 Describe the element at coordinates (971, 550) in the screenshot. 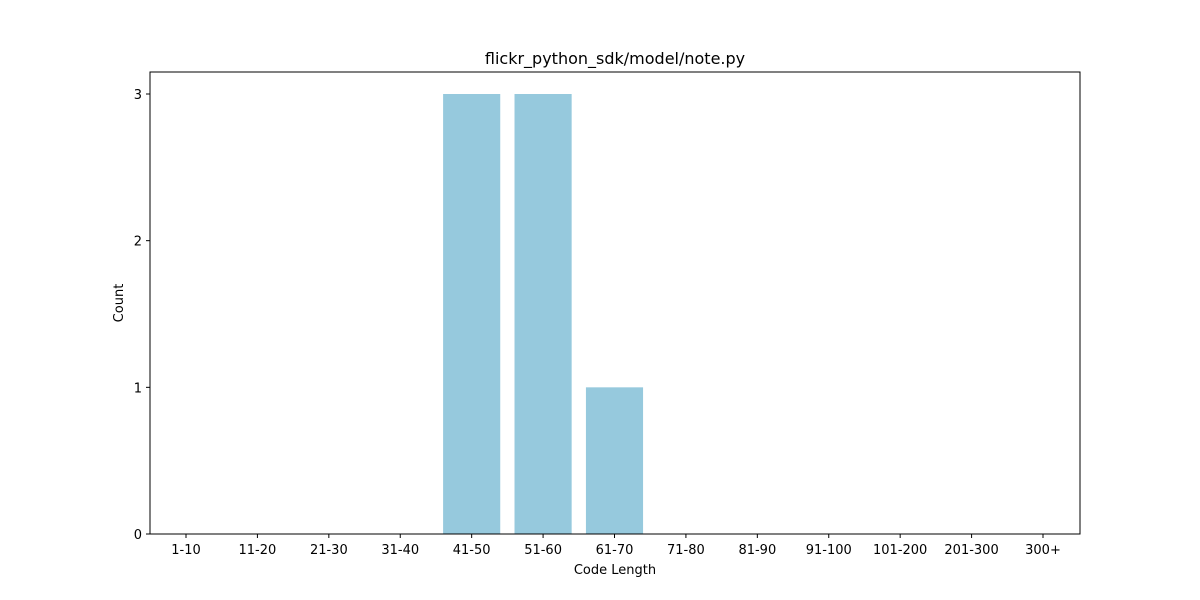

I see `x-tick-label: 201-300` at that location.